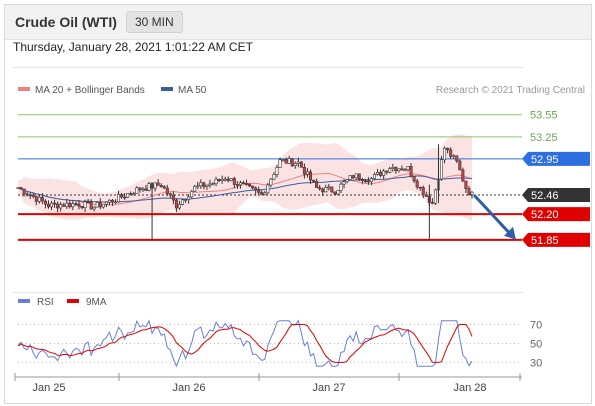 Image resolution: width=595 pixels, height=406 pixels. I want to click on ma20-line, so click(245, 189).